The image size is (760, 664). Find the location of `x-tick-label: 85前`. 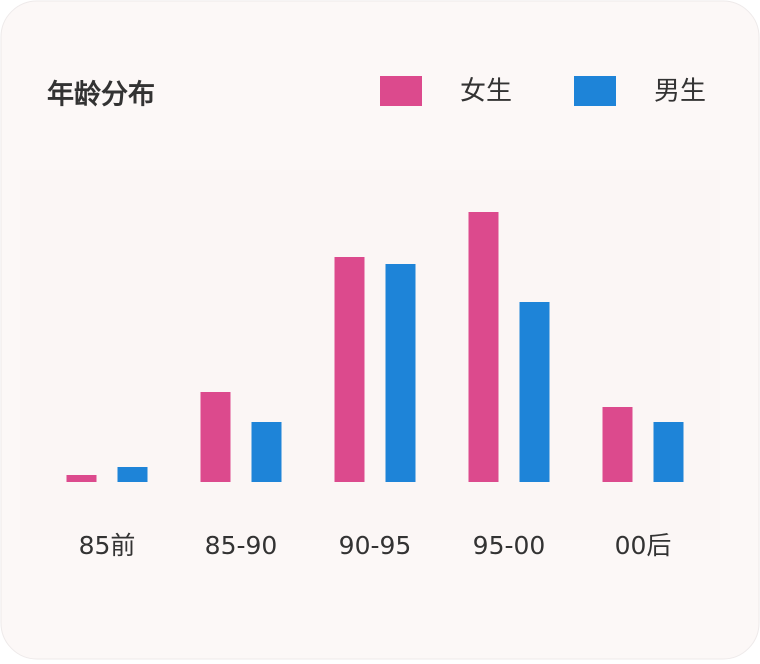

x-tick-label: 85前 is located at coordinates (107, 545).